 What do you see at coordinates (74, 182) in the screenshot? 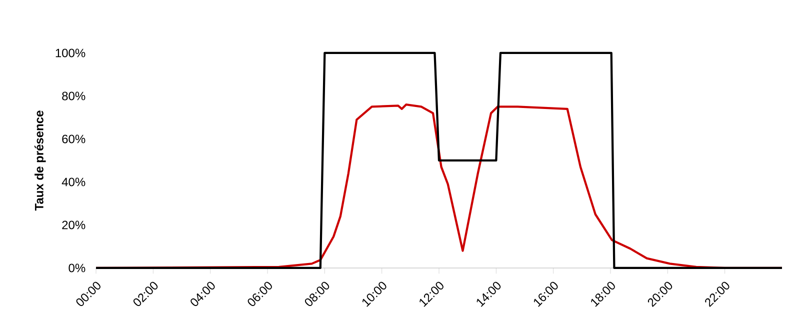
I see `y-tick-label: 40%` at bounding box center [74, 182].